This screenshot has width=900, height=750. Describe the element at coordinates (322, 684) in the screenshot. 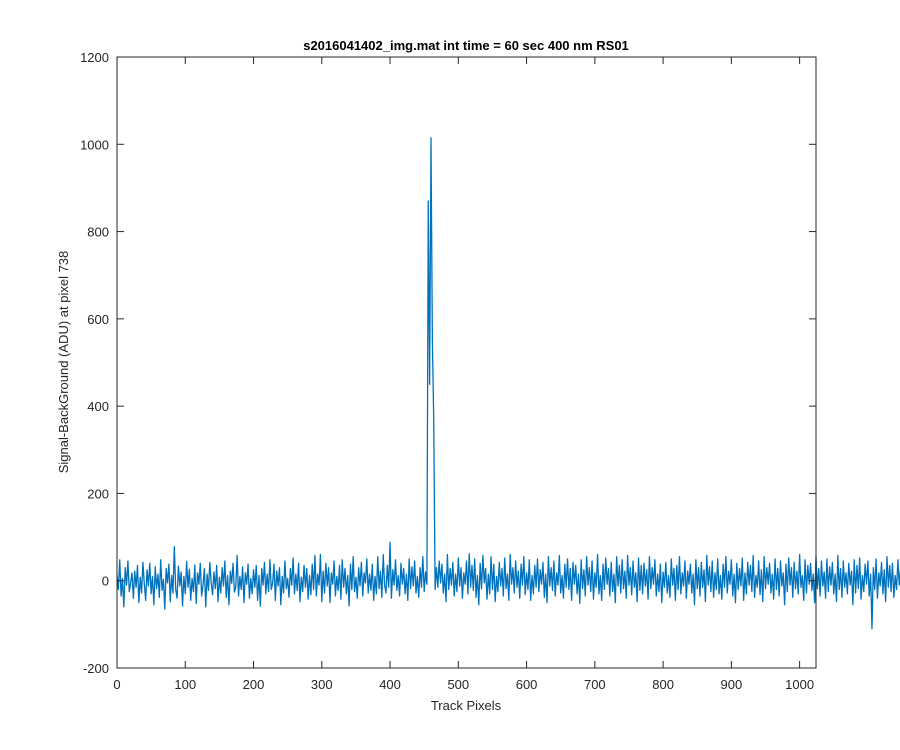

I see `x-tick-label: 300` at that location.